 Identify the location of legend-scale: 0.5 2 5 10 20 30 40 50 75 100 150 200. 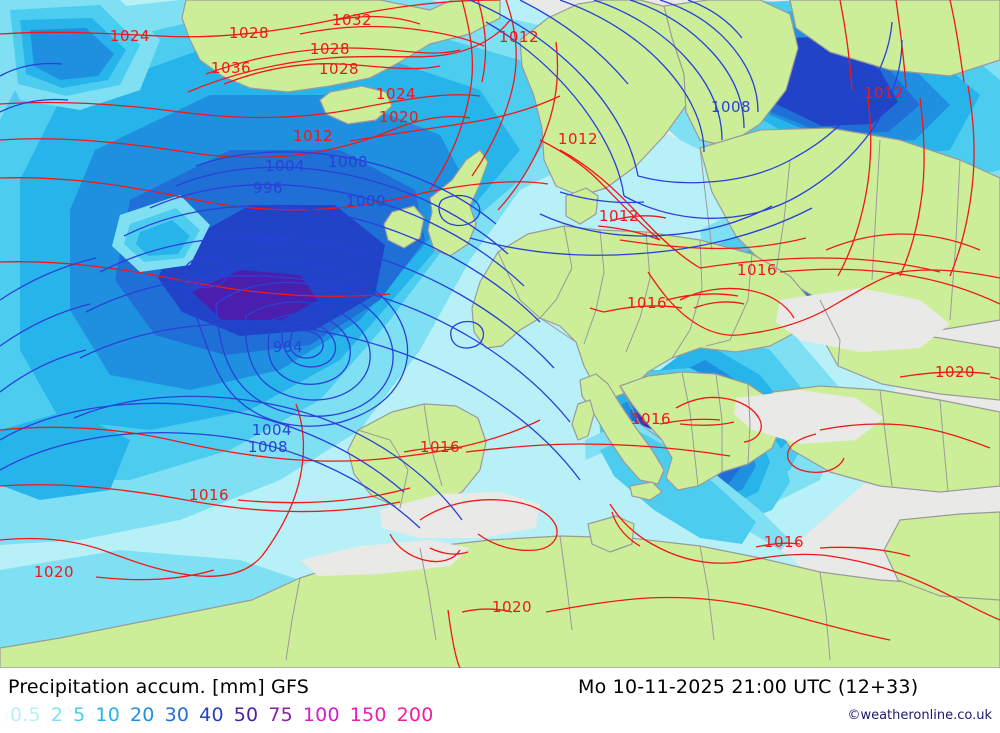
(222, 715).